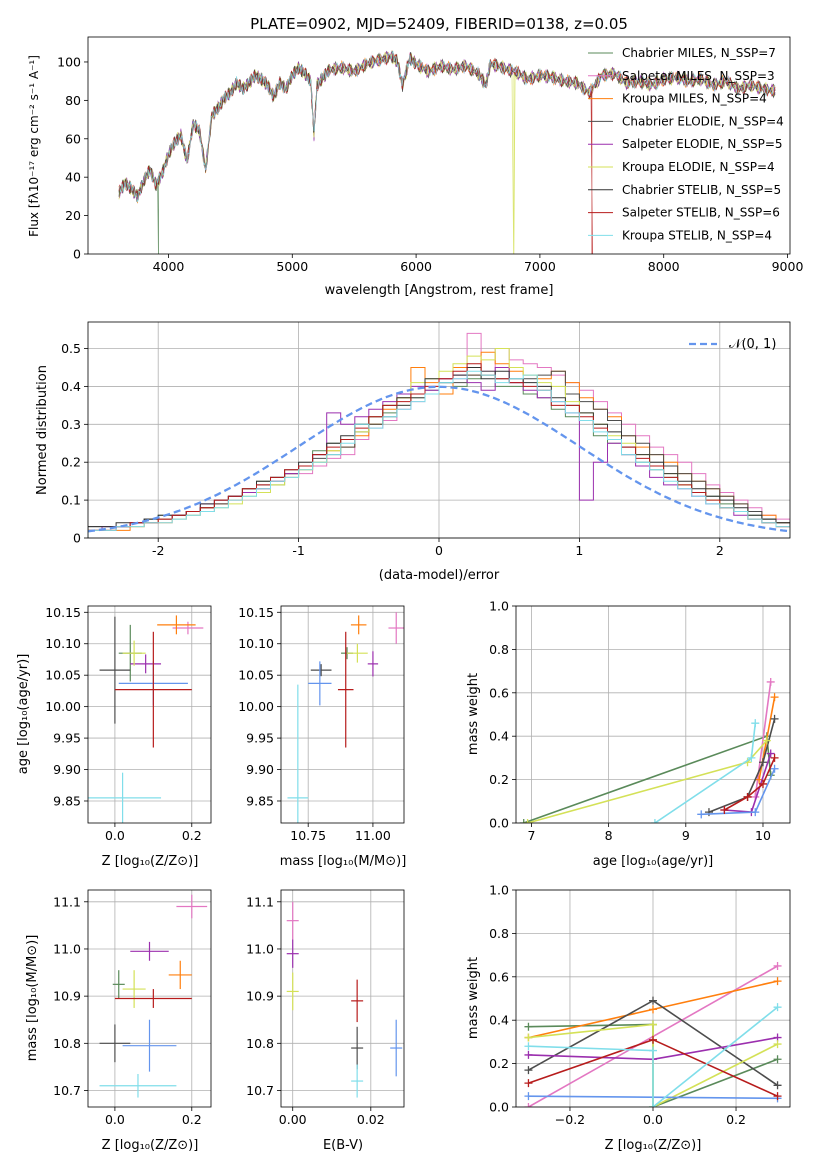 The width and height of the screenshot is (819, 1170). What do you see at coordinates (71, 424) in the screenshot?
I see `y-tick-label: 0.3` at bounding box center [71, 424].